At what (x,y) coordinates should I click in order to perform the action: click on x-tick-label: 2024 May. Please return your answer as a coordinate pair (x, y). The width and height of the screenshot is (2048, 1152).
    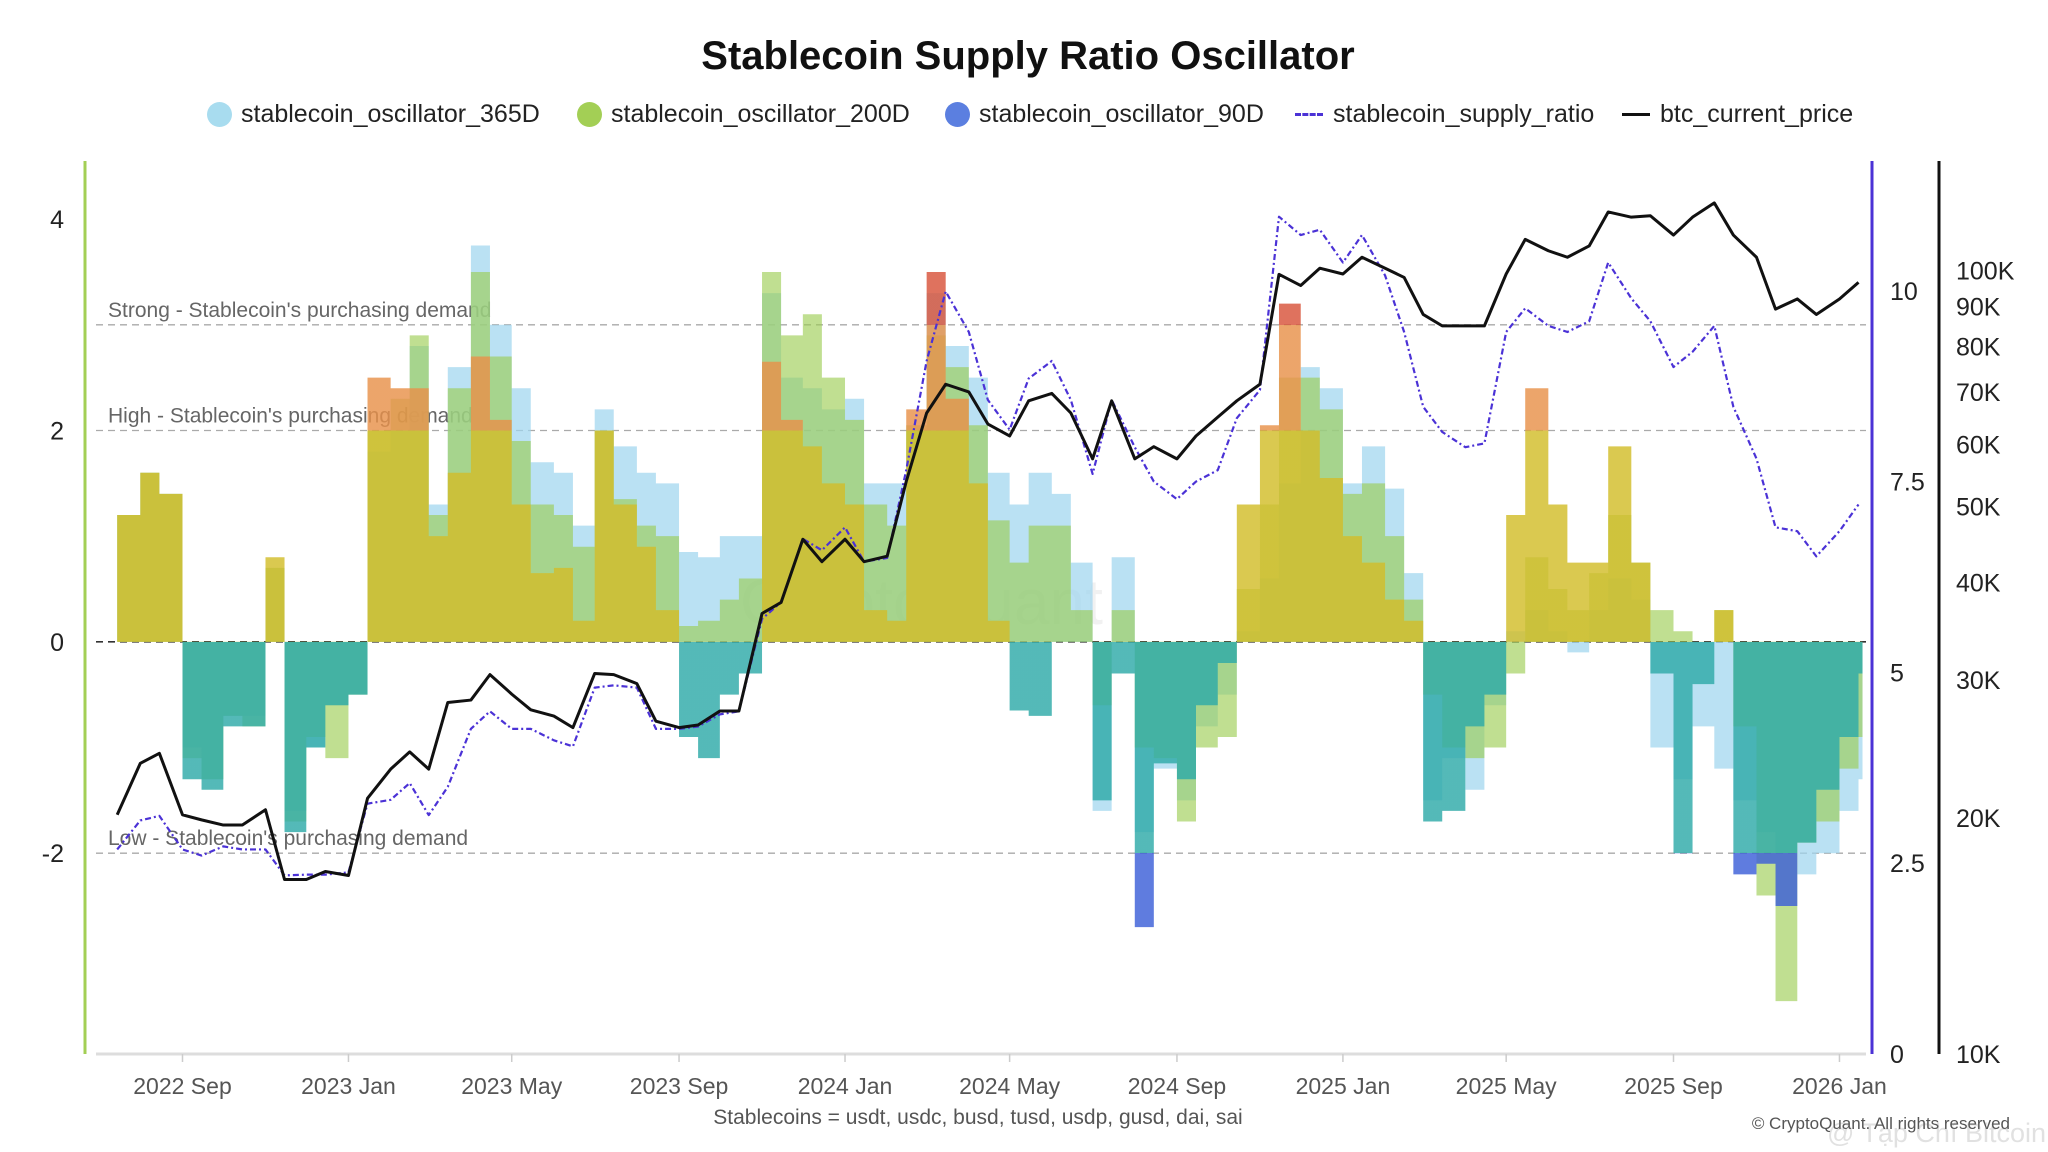
    Looking at the image, I should click on (1010, 1086).